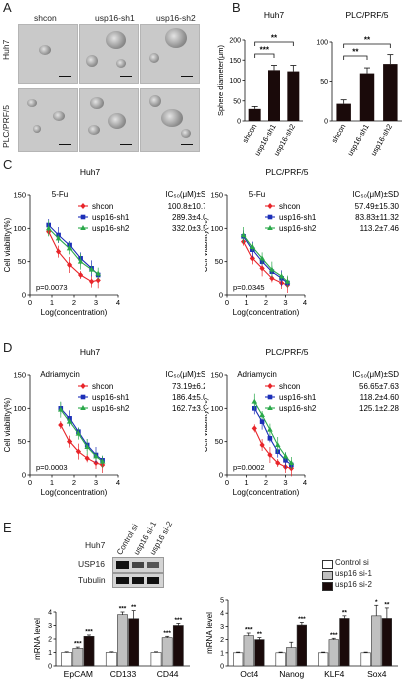  I want to click on blot-tubulin-strip, so click(138, 580).